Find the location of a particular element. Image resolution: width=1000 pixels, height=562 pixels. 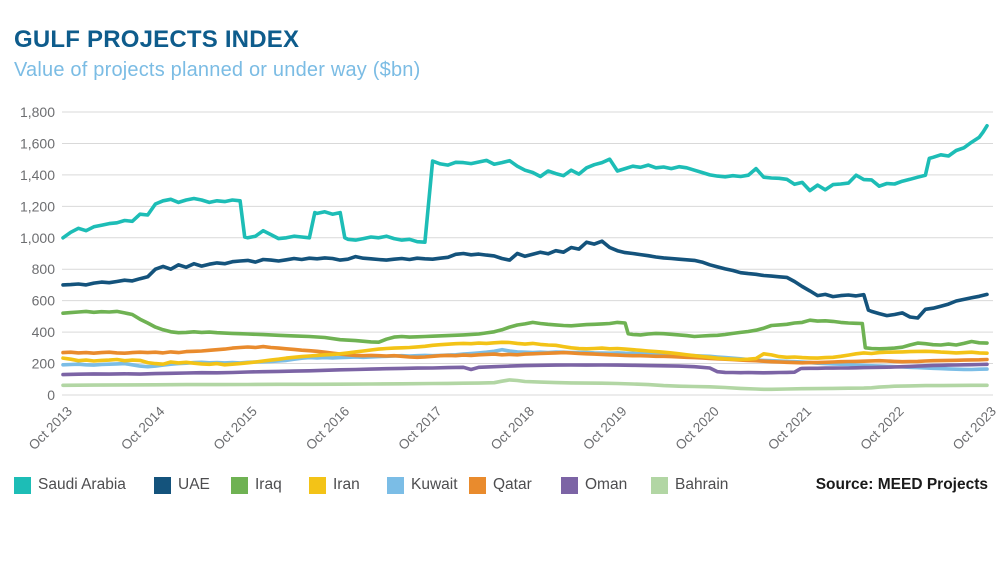

y-tick-label-1600: 1,600 is located at coordinates (37, 143).